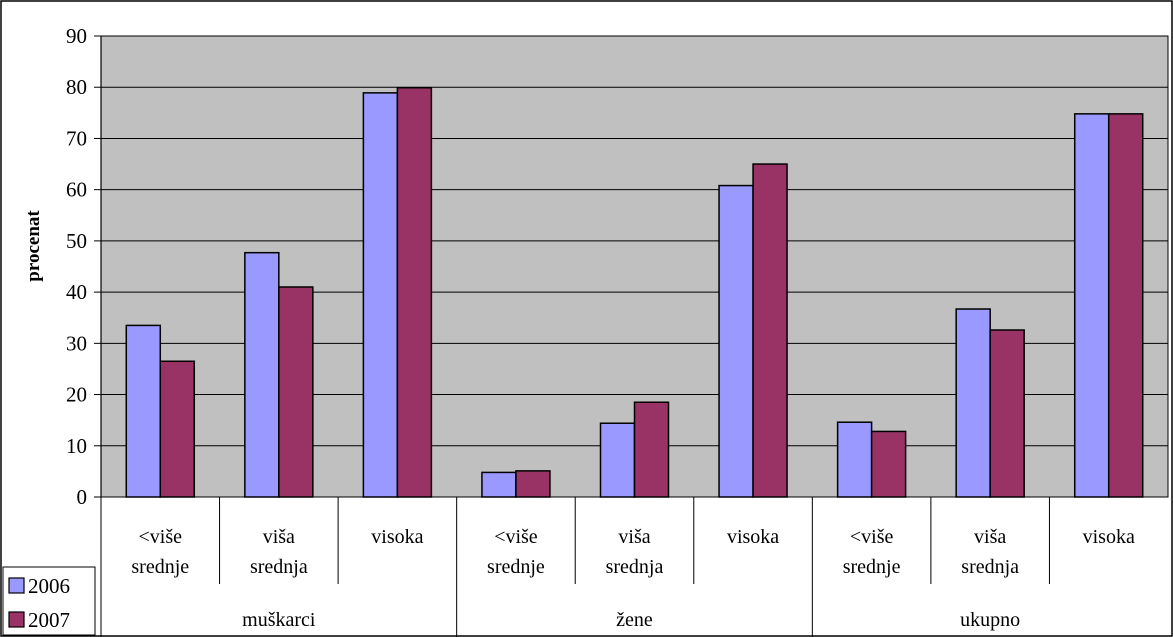 The height and width of the screenshot is (637, 1173). Describe the element at coordinates (634, 620) in the screenshot. I see `group-label: žene` at that location.